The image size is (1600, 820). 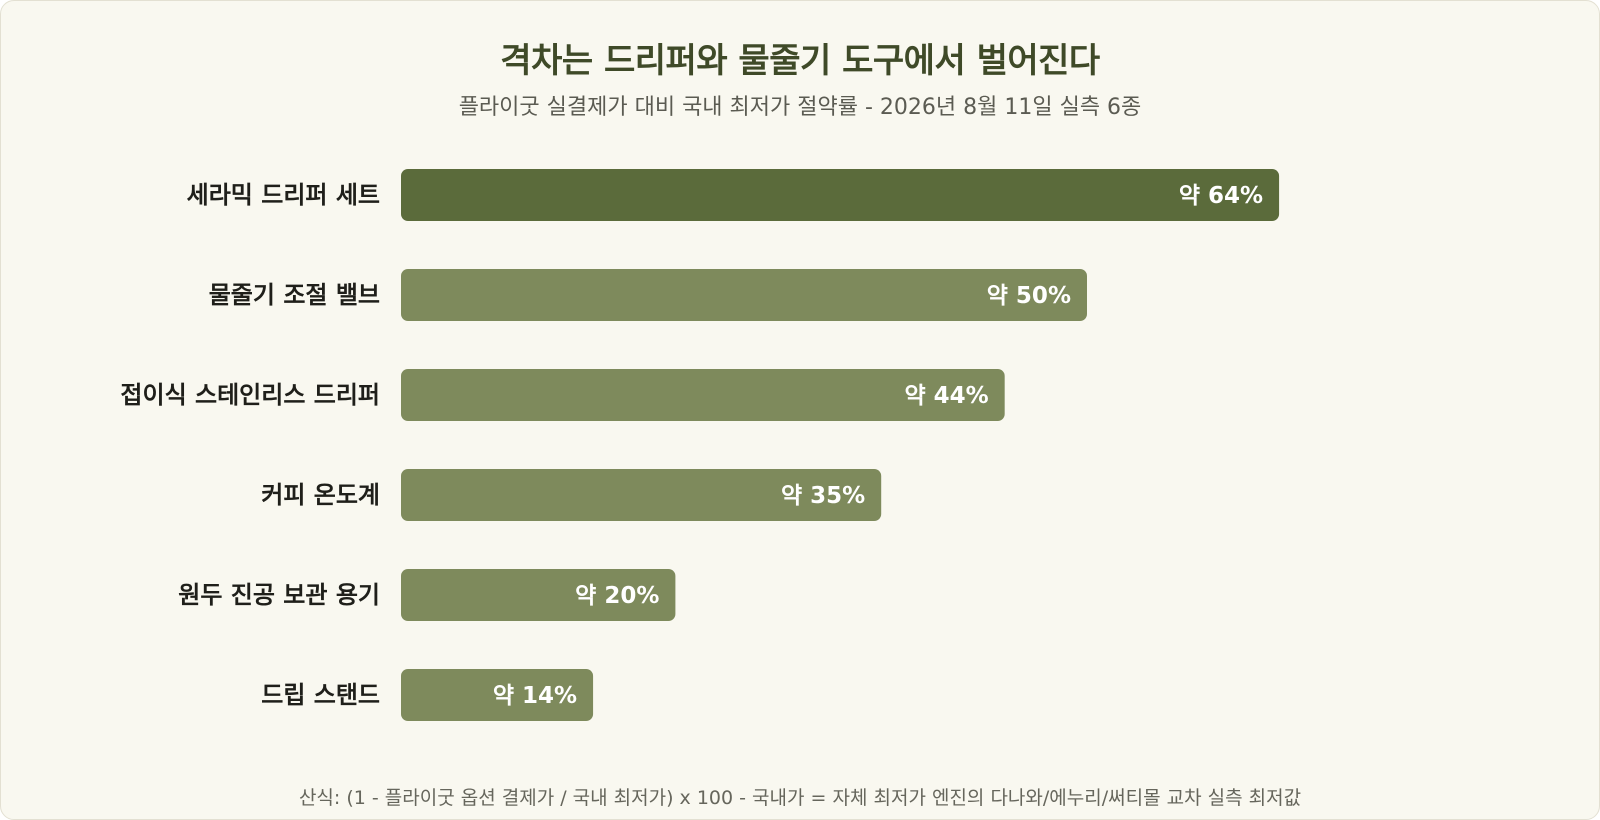 What do you see at coordinates (320, 695) in the screenshot?
I see `category-label: 드립 스탠드` at bounding box center [320, 695].